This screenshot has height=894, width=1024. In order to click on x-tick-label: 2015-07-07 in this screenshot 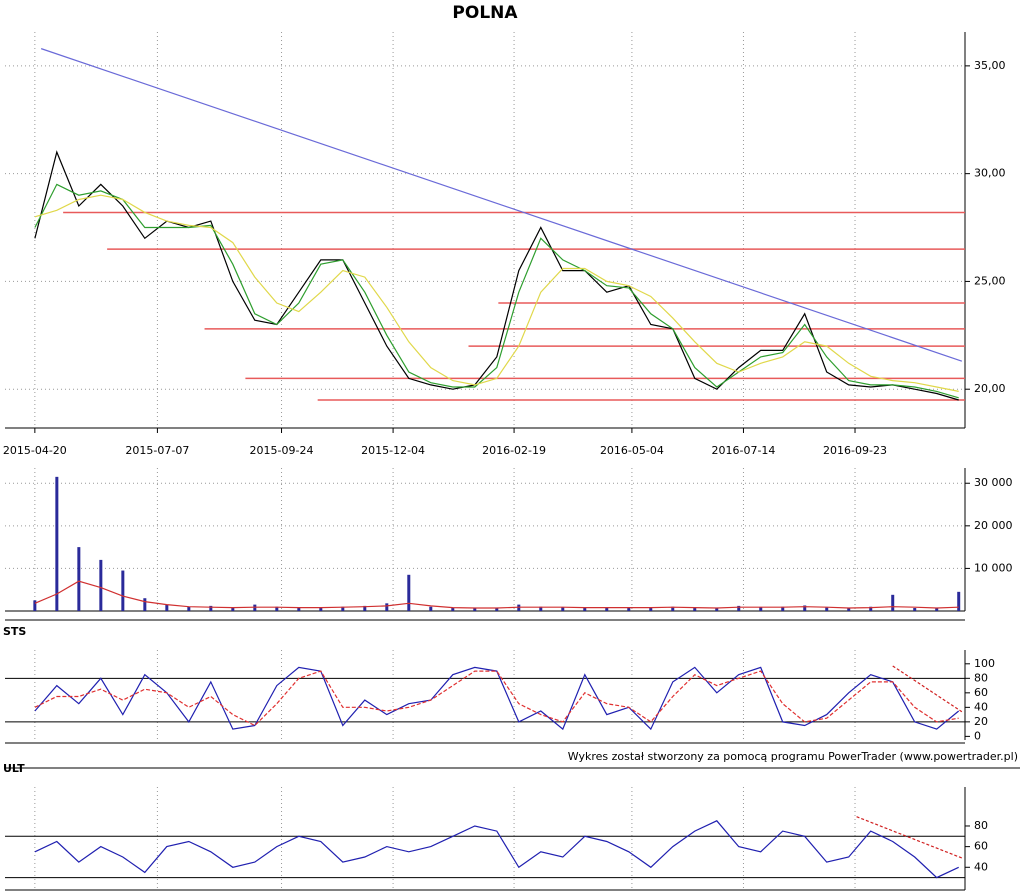, I will do `click(157, 450)`.